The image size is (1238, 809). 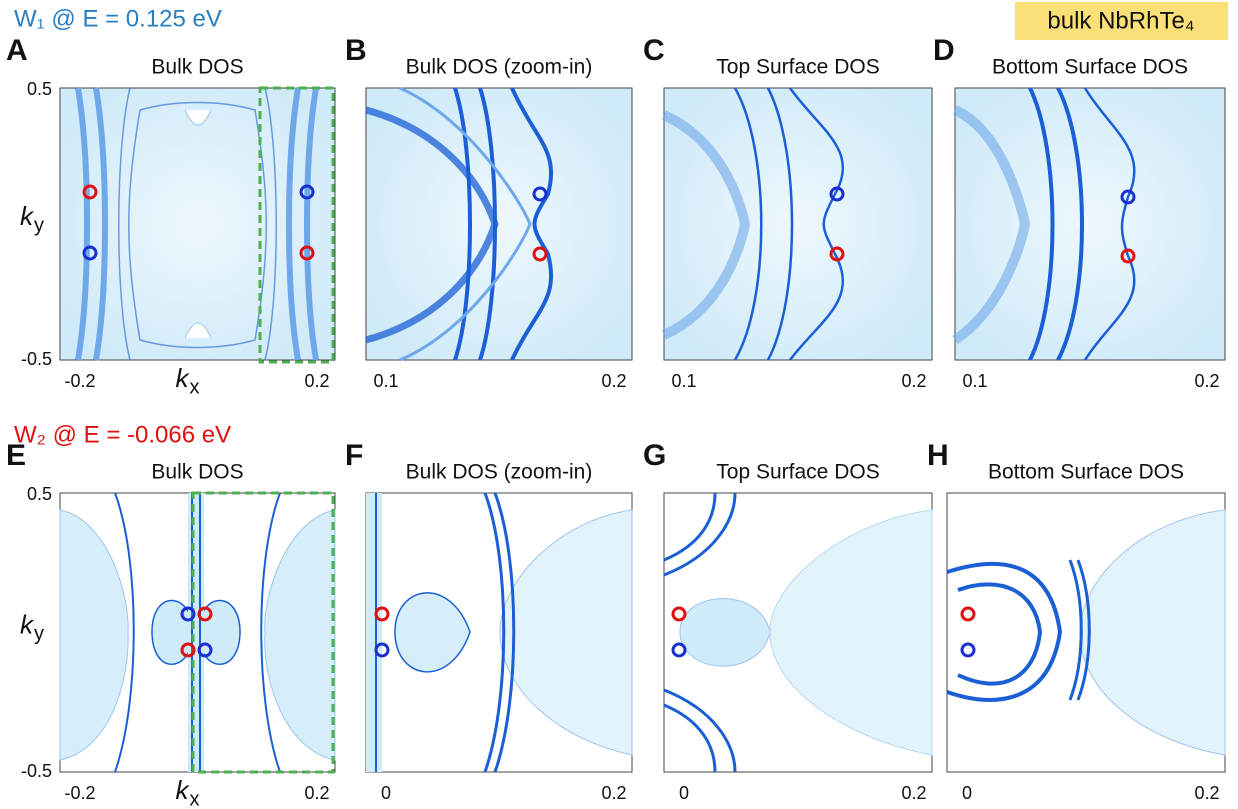 What do you see at coordinates (118, 18) in the screenshot?
I see `row1-header: W₁ @ E = 0.125 eV` at bounding box center [118, 18].